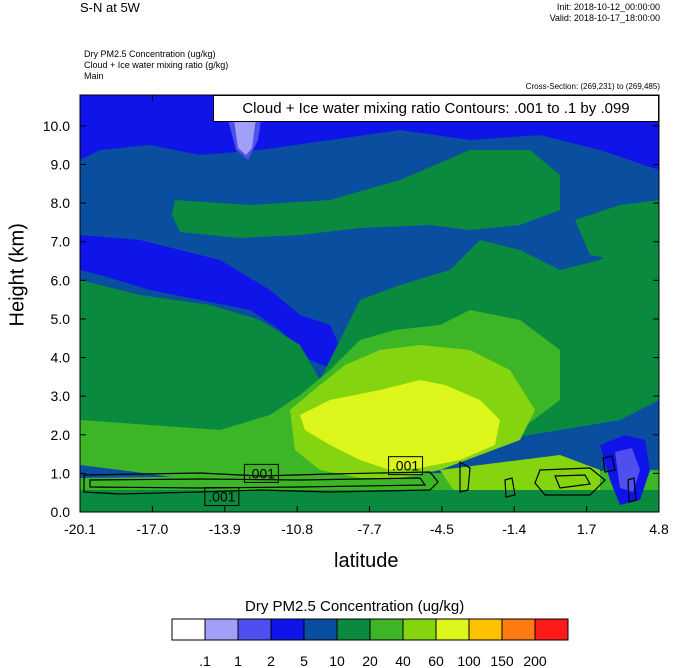 The height and width of the screenshot is (668, 674). I want to click on y-tick-label: 7.0, so click(61, 242).